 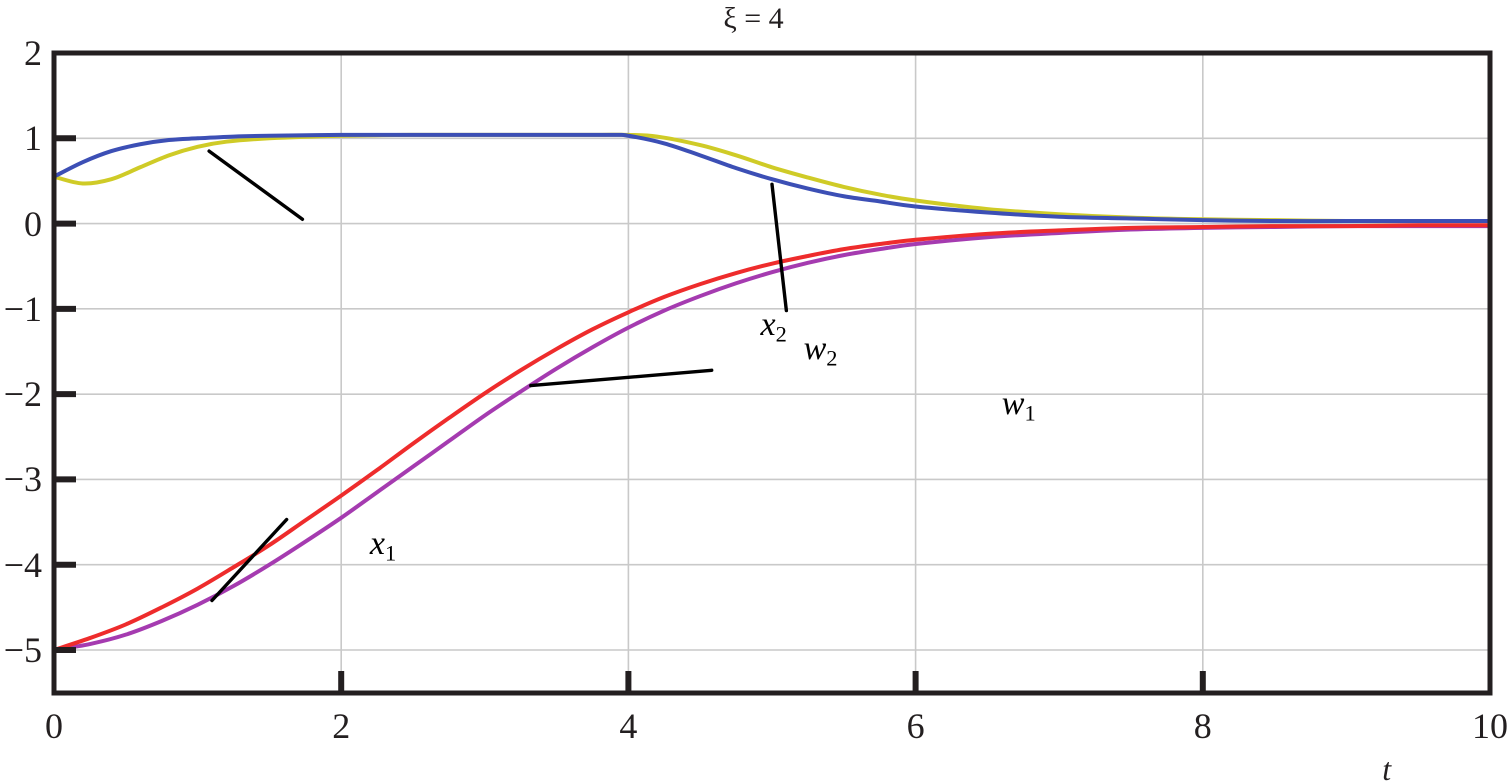 What do you see at coordinates (22, 394) in the screenshot?
I see `y-tick-label: −2` at bounding box center [22, 394].